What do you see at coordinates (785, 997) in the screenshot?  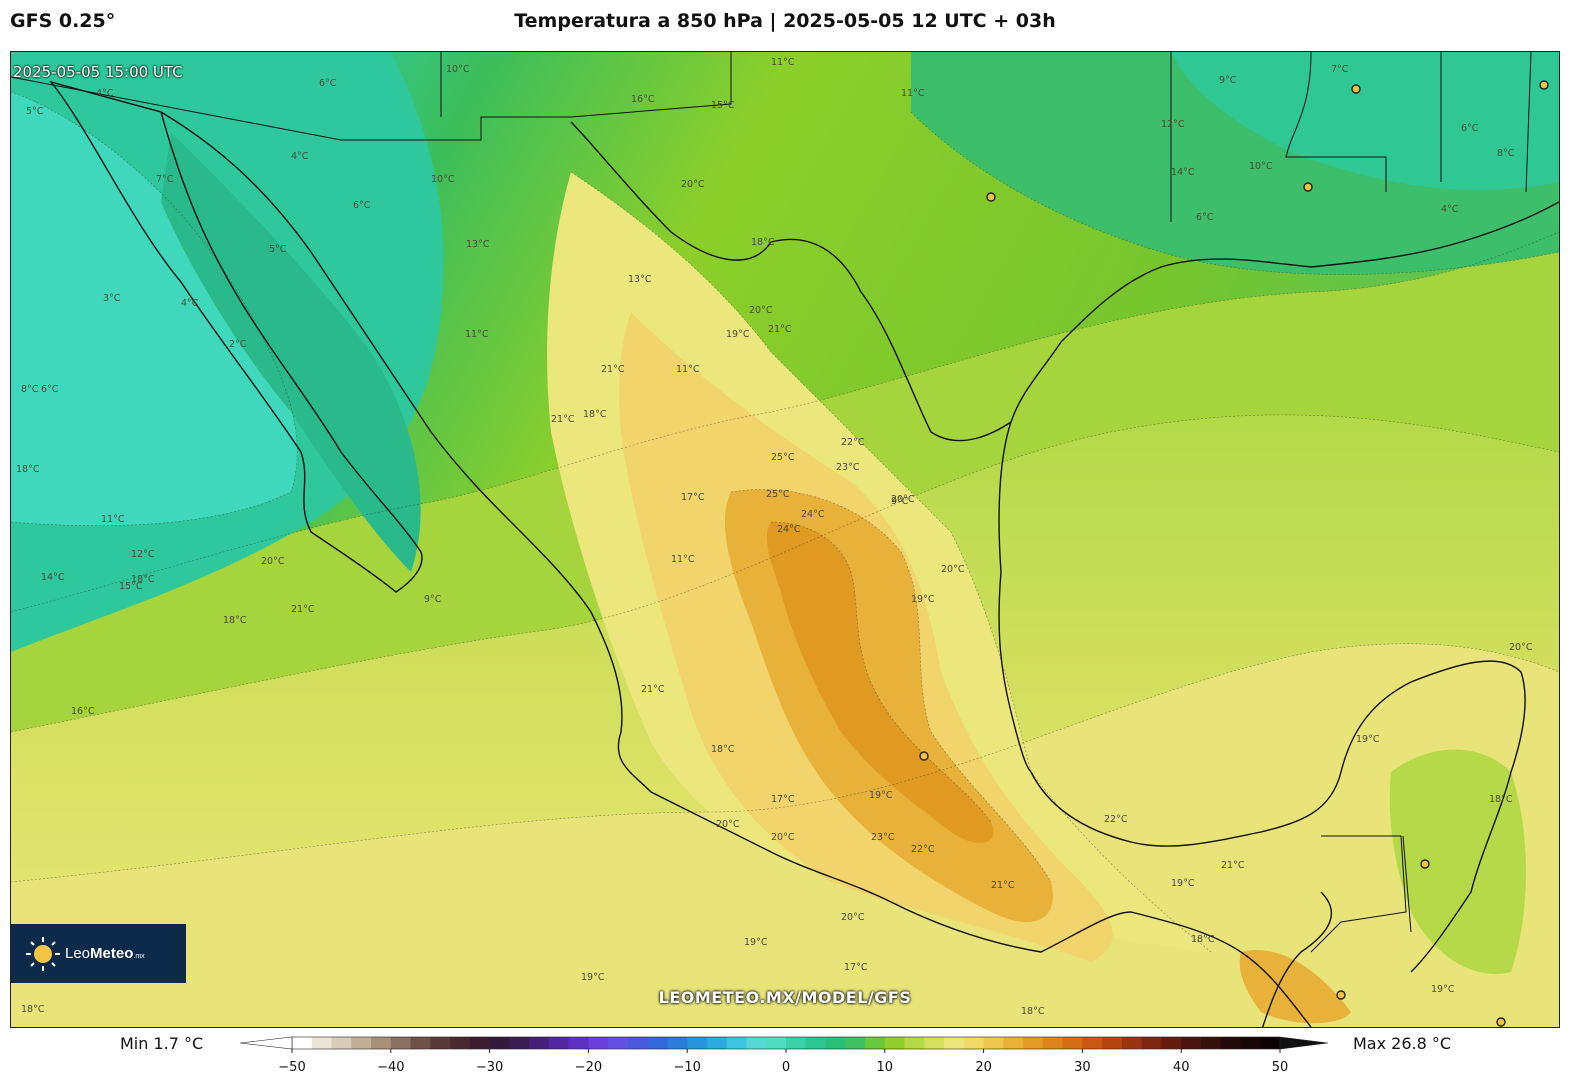 I see `watermark-url: LEOMETEO.MX/MODEL/GFS` at bounding box center [785, 997].